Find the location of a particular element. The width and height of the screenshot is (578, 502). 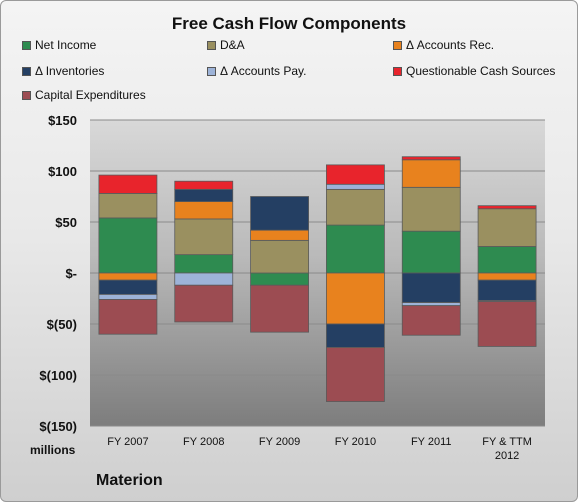

y-tick-label: $100 is located at coordinates (62, 171).